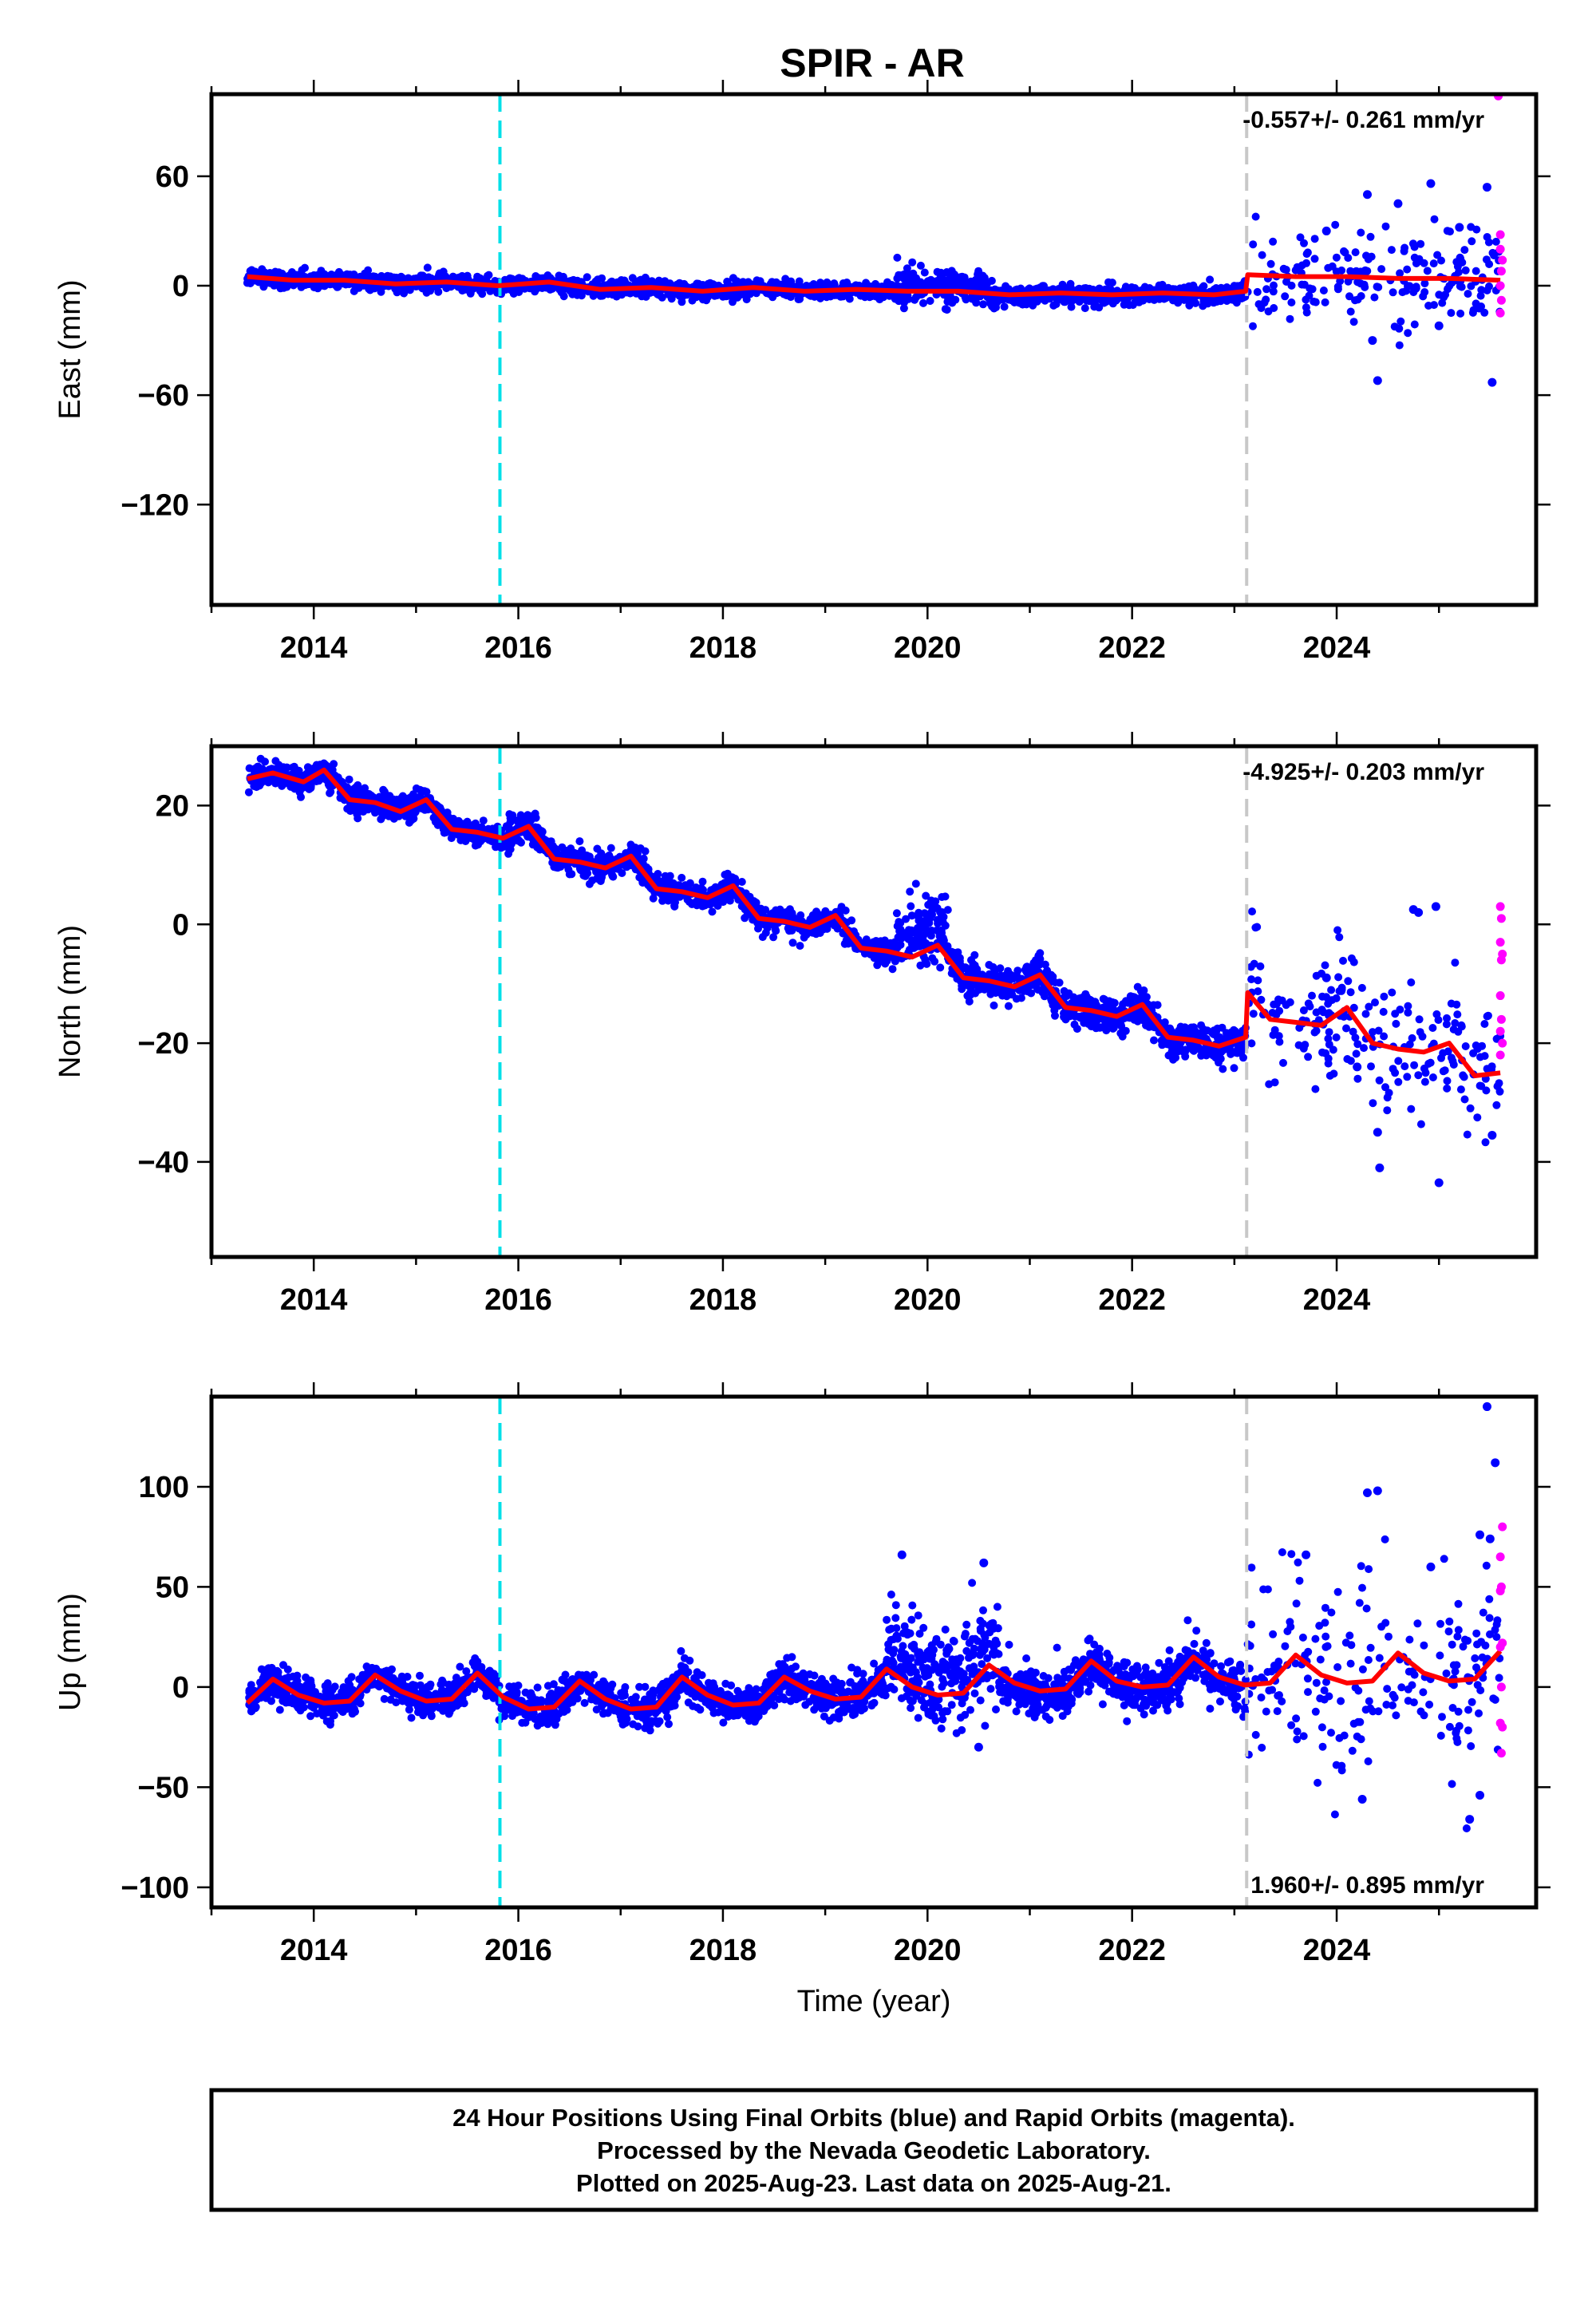 This screenshot has width=1596, height=2316. I want to click on final-orbit-points, so click(873, 283).